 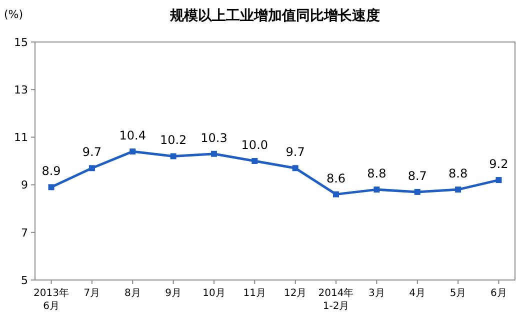 I want to click on x-tick-label: 10月, so click(x=214, y=293).